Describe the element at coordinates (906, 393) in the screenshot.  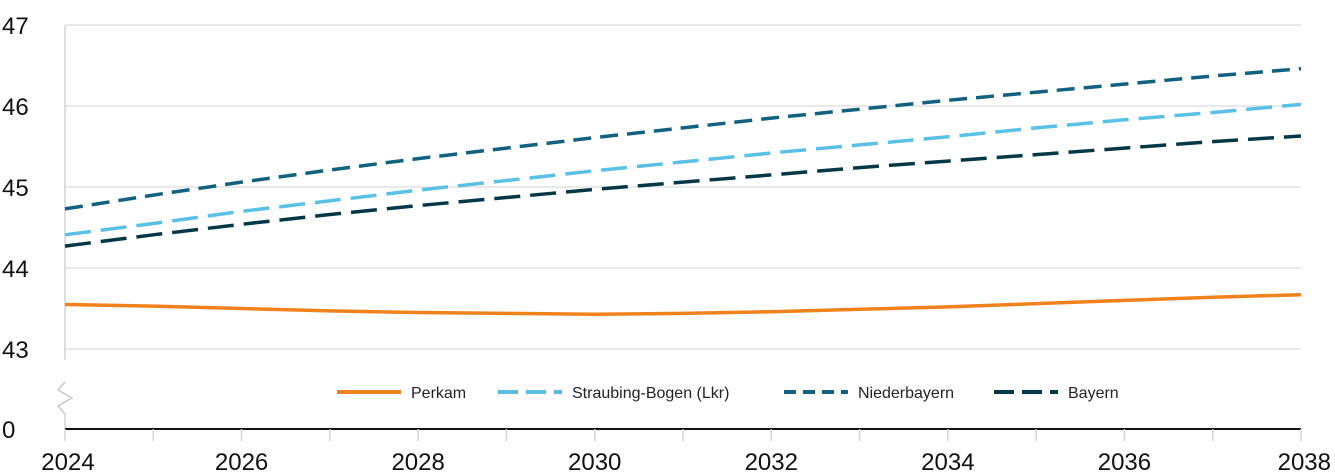
I see `legend-label: Niederbayern` at that location.